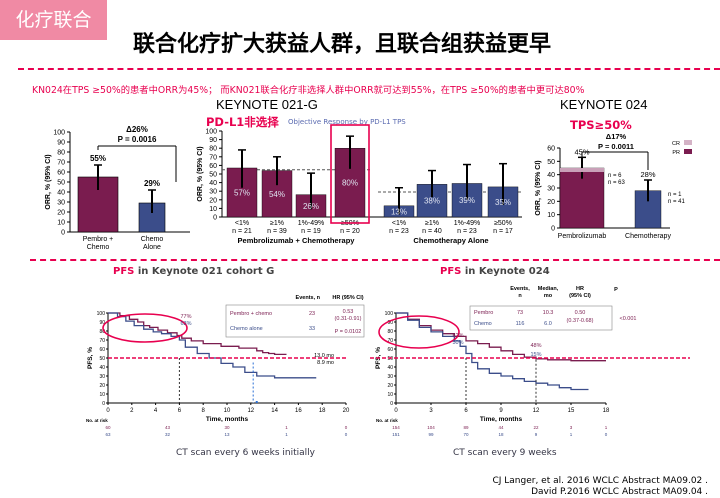 Image resolution: width=720 pixels, height=498 pixels. Describe the element at coordinates (348, 332) in the screenshot. I see `legend-p: P = 0.0102` at that location.